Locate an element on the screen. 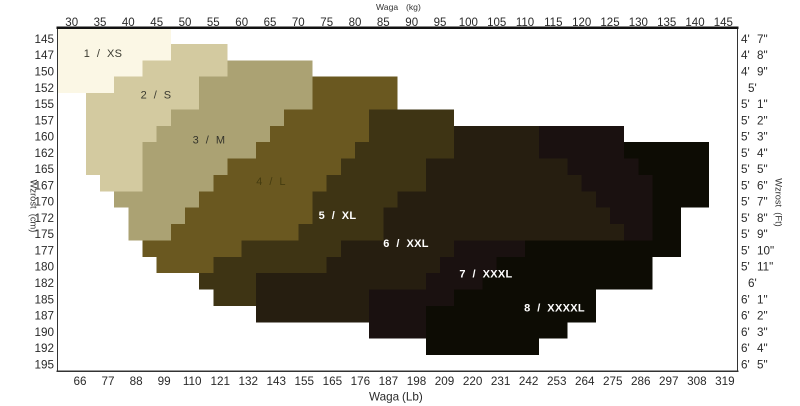  svg-text: 180 is located at coordinates (44, 267).